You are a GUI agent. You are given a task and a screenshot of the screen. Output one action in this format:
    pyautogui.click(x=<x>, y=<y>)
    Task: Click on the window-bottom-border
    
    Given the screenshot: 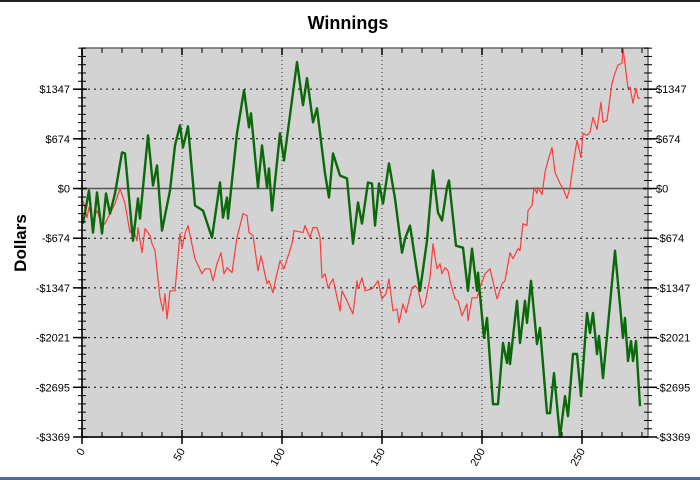 What is the action you would take?
    pyautogui.click(x=350, y=478)
    